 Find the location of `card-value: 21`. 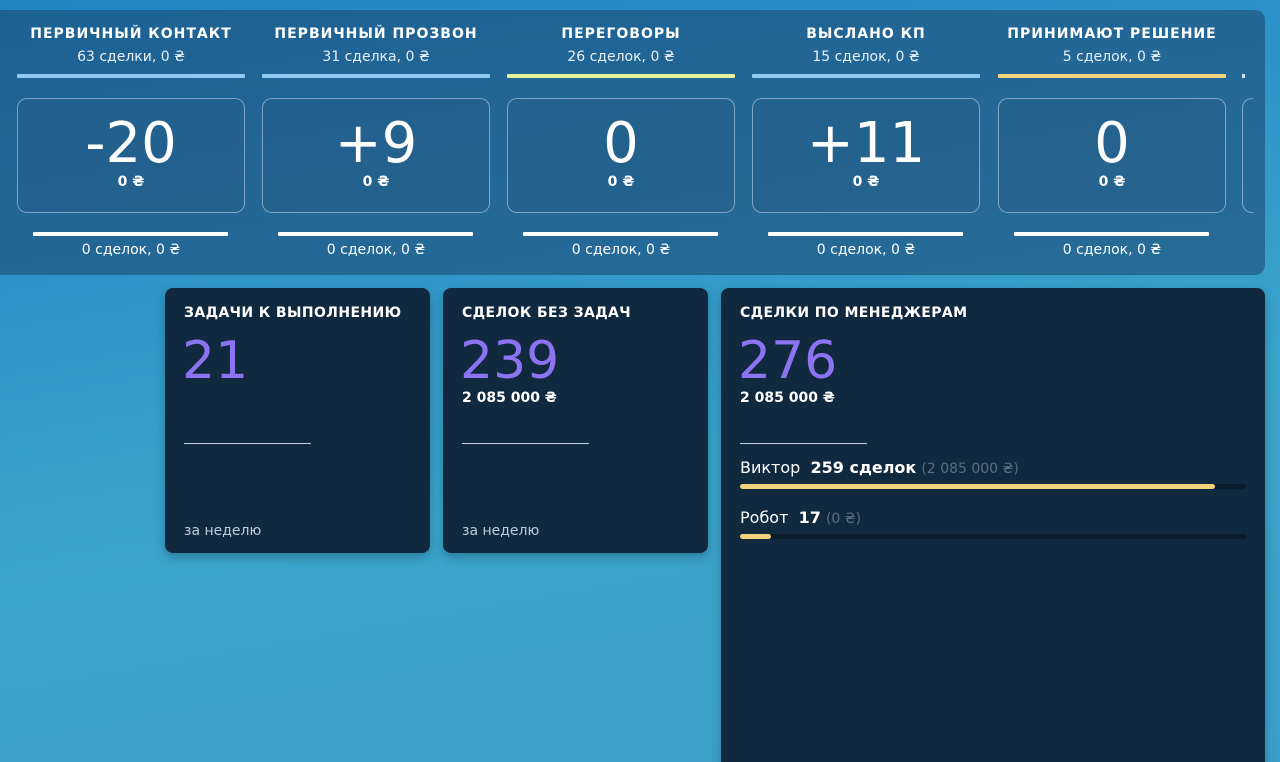

card-value: 21 is located at coordinates (215, 361).